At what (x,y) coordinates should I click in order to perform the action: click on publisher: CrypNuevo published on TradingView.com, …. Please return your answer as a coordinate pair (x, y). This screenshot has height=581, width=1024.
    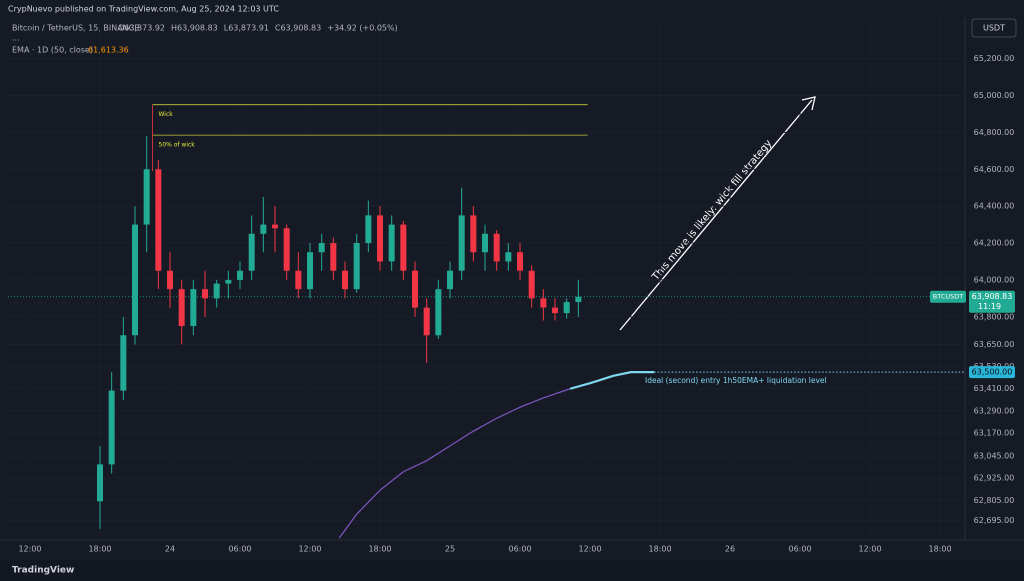
    Looking at the image, I should click on (143, 9).